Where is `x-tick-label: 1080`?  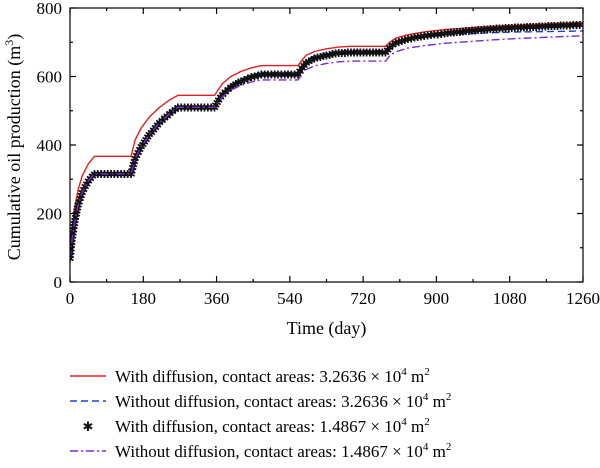 x-tick-label: 1080 is located at coordinates (510, 298).